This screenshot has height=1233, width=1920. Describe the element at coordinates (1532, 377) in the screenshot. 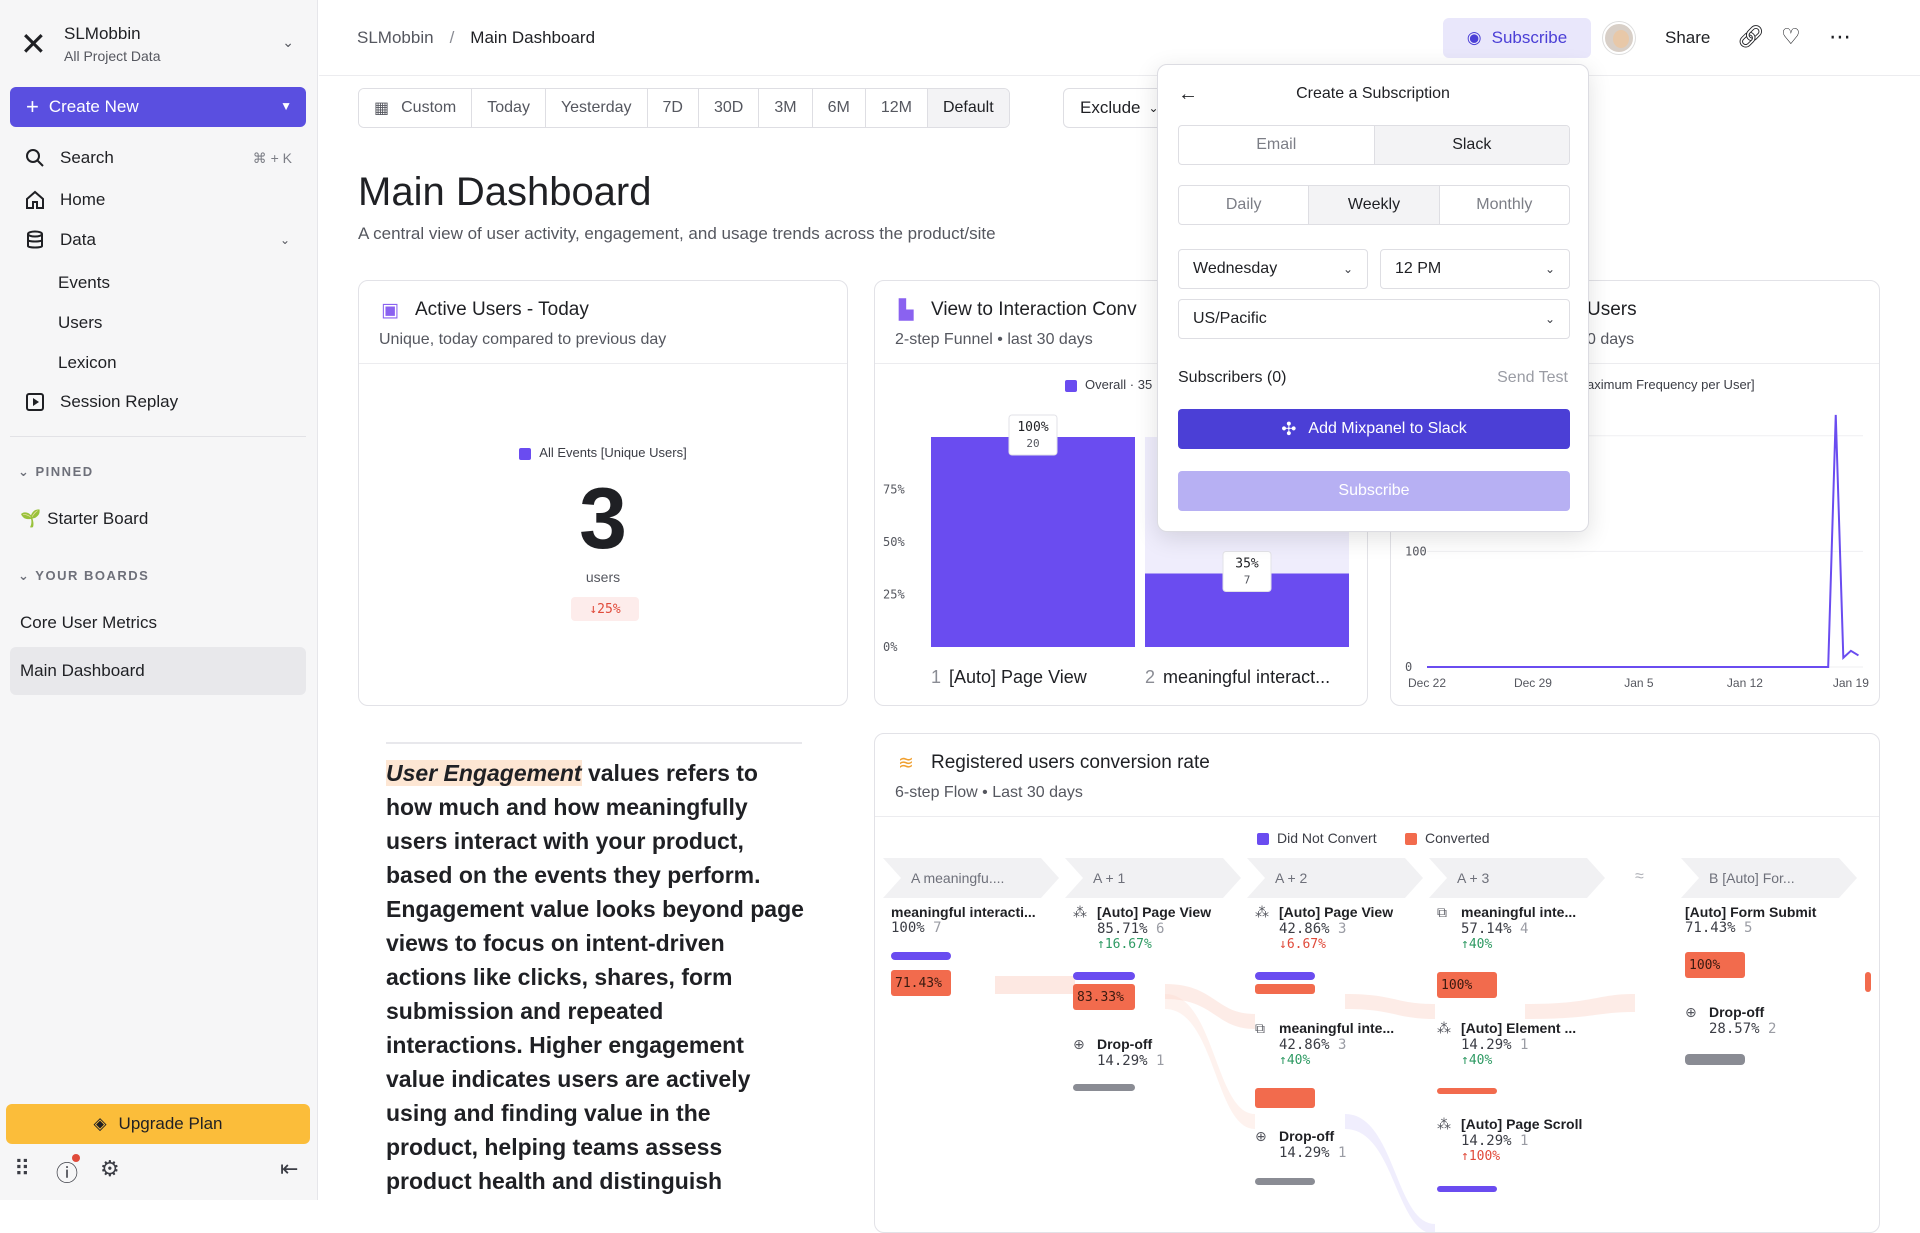

I see `send-test-button: Send Test` at that location.